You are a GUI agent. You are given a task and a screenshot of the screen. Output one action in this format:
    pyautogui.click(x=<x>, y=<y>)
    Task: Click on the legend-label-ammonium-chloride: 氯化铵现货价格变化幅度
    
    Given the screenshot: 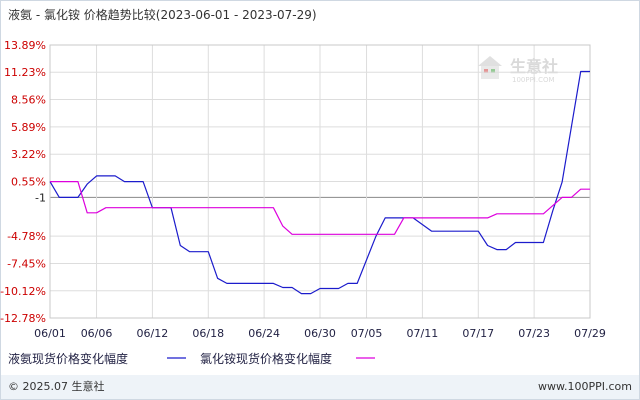 What is the action you would take?
    pyautogui.click(x=266, y=358)
    